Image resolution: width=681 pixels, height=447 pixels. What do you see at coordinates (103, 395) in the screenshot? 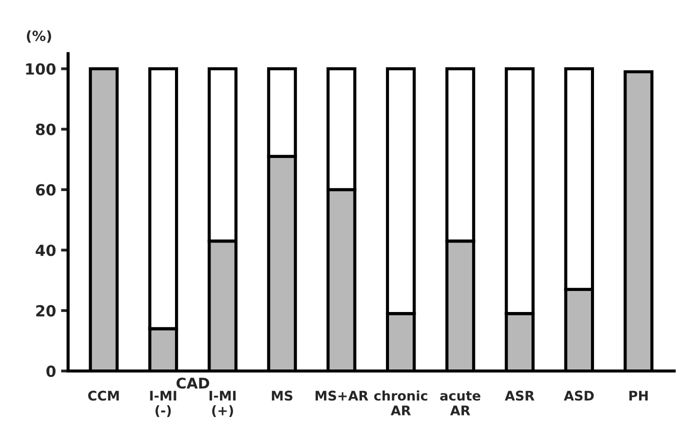
I see `x-tick-label: CCM` at bounding box center [103, 395].